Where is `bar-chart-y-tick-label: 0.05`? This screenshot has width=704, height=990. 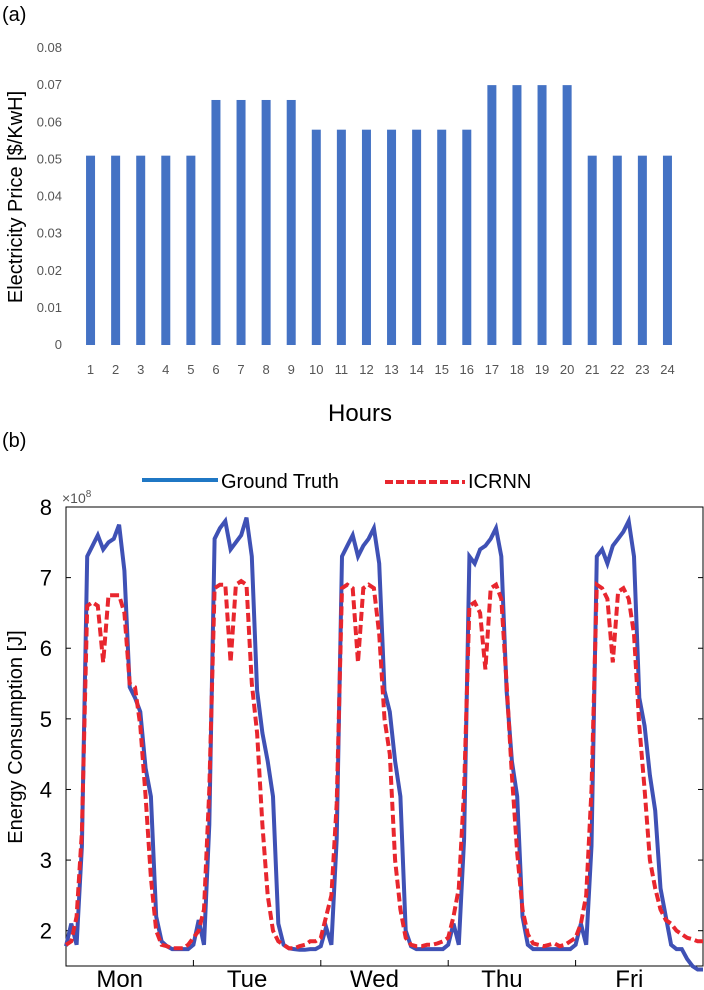
bar-chart-y-tick-label: 0.05 is located at coordinates (49, 158).